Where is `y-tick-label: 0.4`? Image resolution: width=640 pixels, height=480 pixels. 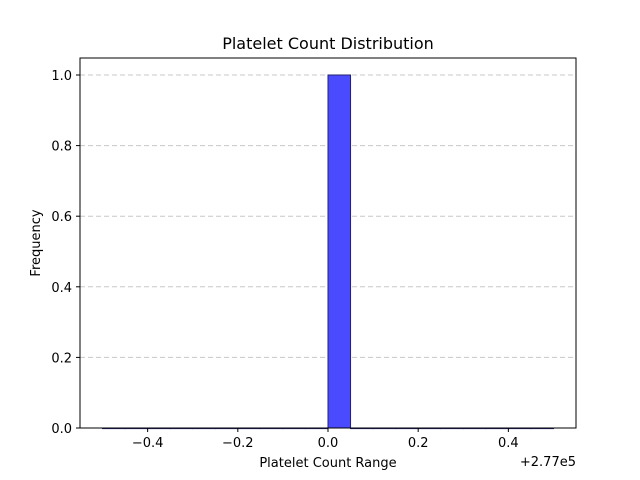 y-tick-label: 0.4 is located at coordinates (61, 288).